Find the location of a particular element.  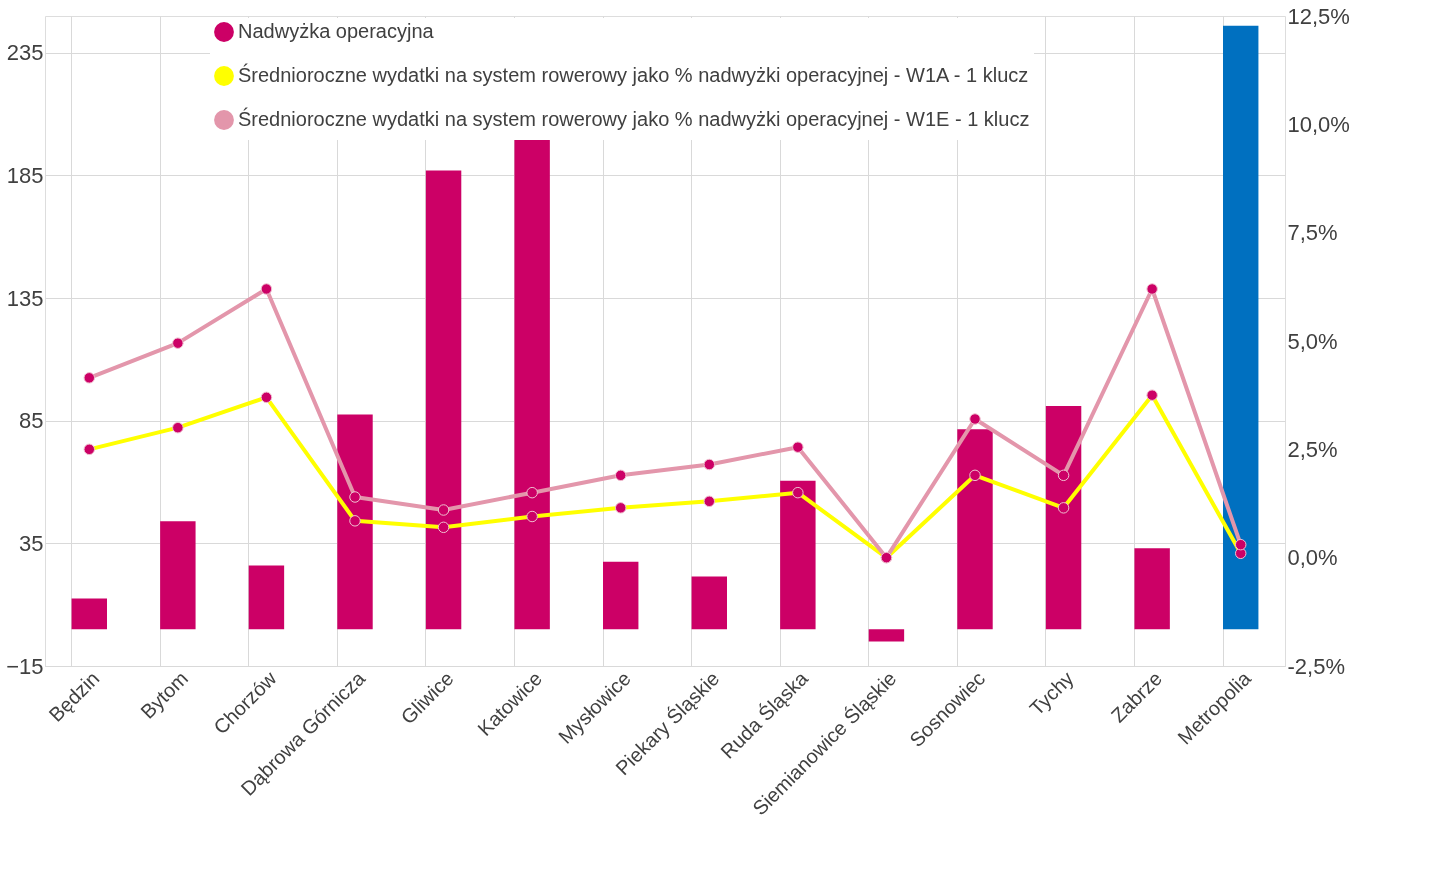

legend-label: Nadwyżka operacyjna is located at coordinates (336, 31).